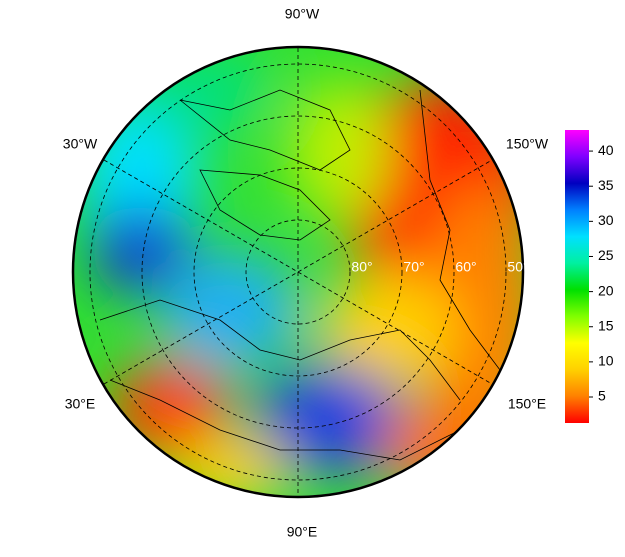 This screenshot has width=625, height=557. I want to click on lat-circle, so click(298, 272).